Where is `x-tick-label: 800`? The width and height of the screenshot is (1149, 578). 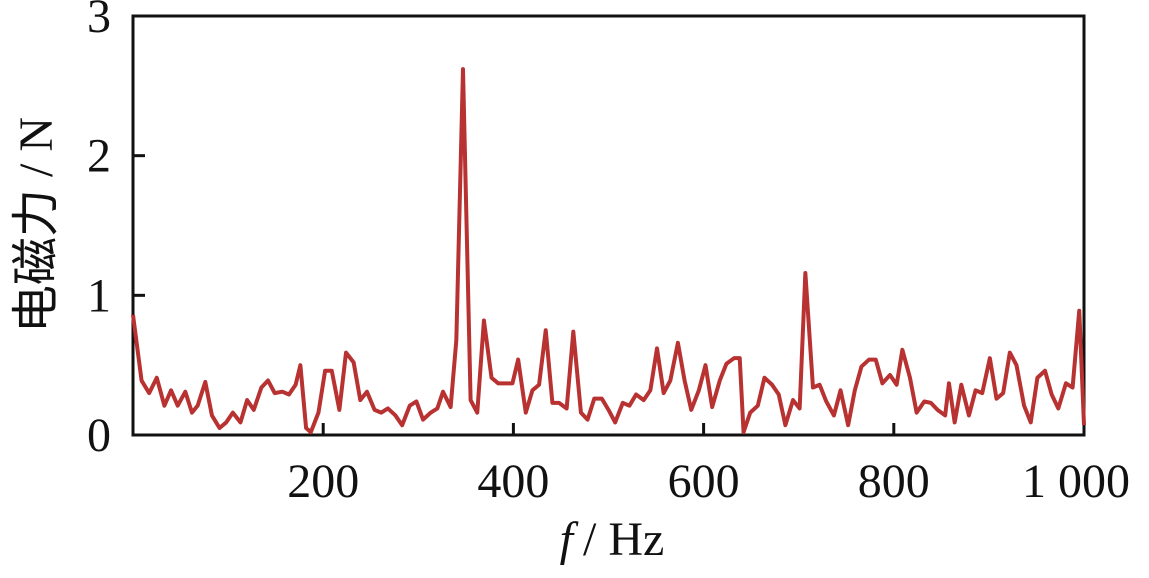 x-tick-label: 800 is located at coordinates (894, 481).